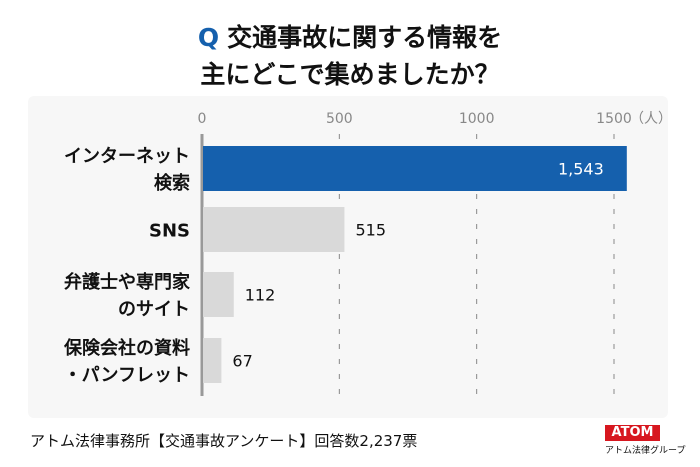 The width and height of the screenshot is (700, 467). I want to click on category-label: 検索, so click(172, 183).